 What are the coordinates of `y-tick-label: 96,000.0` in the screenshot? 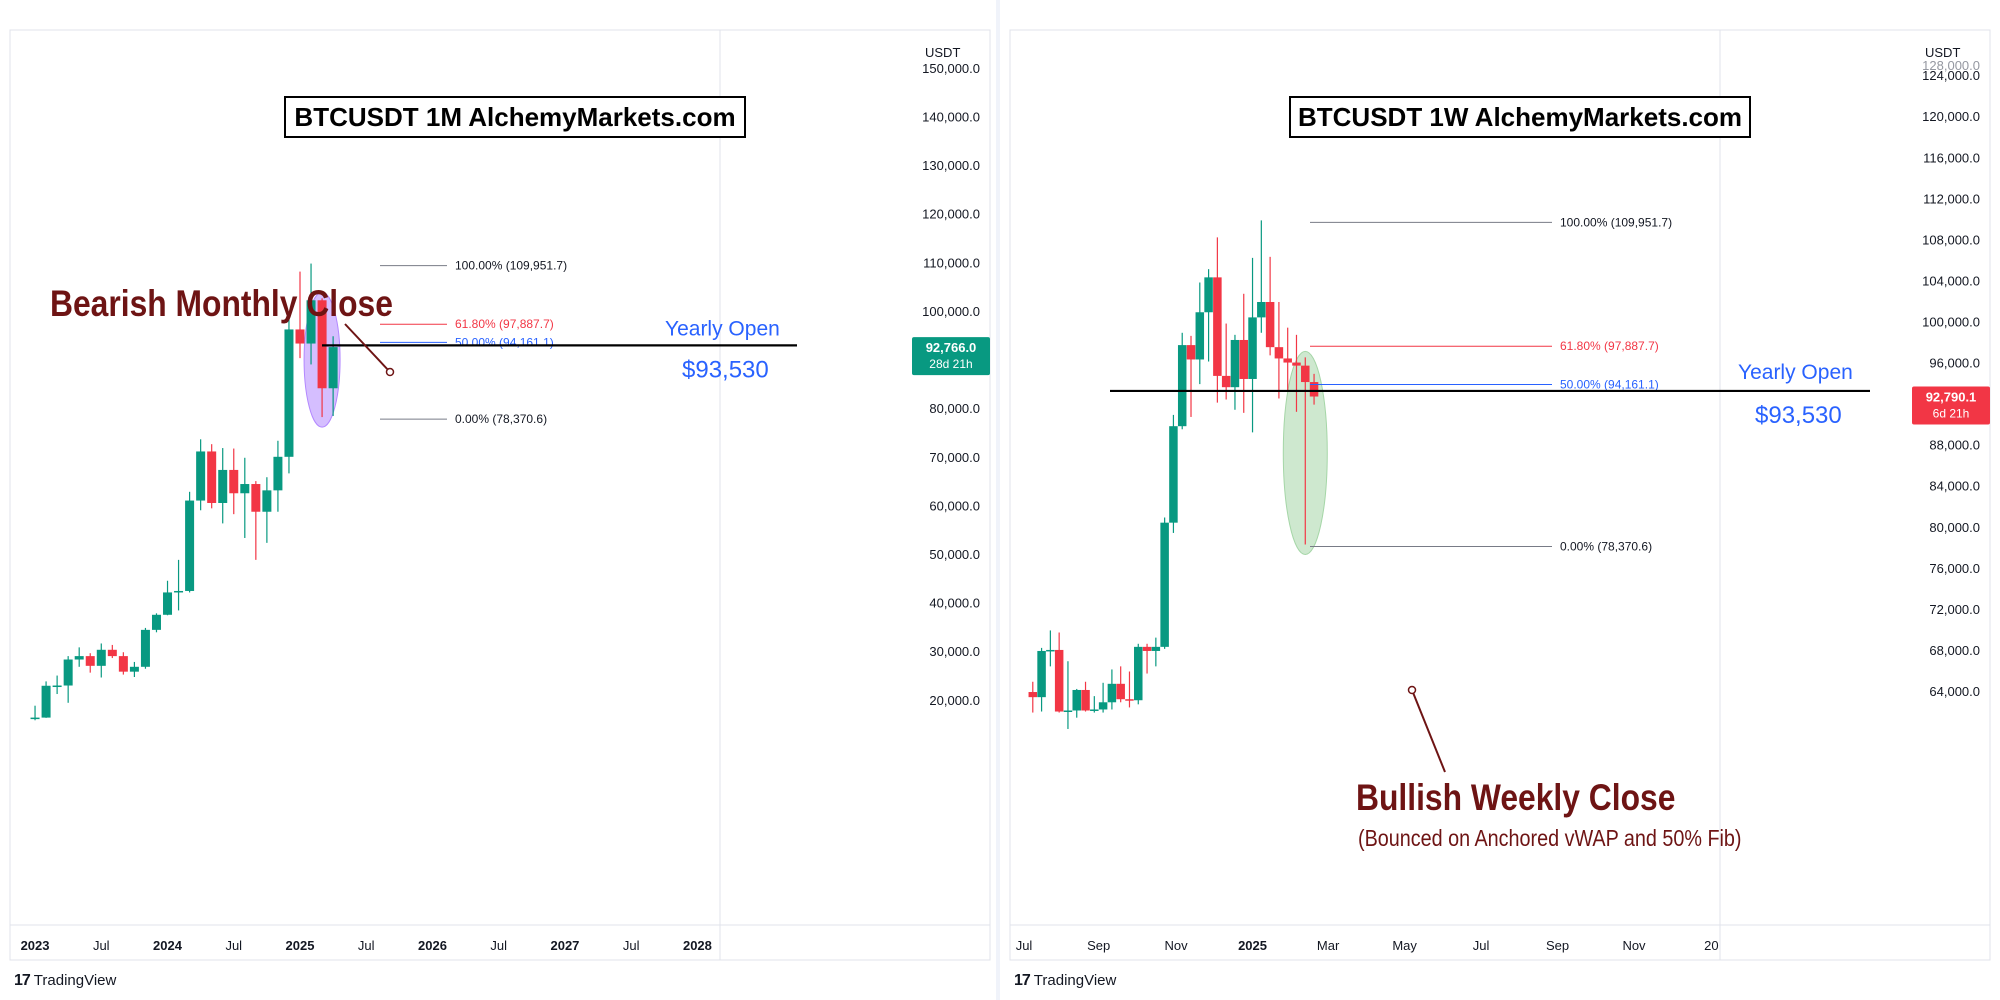 It's located at (1954, 363).